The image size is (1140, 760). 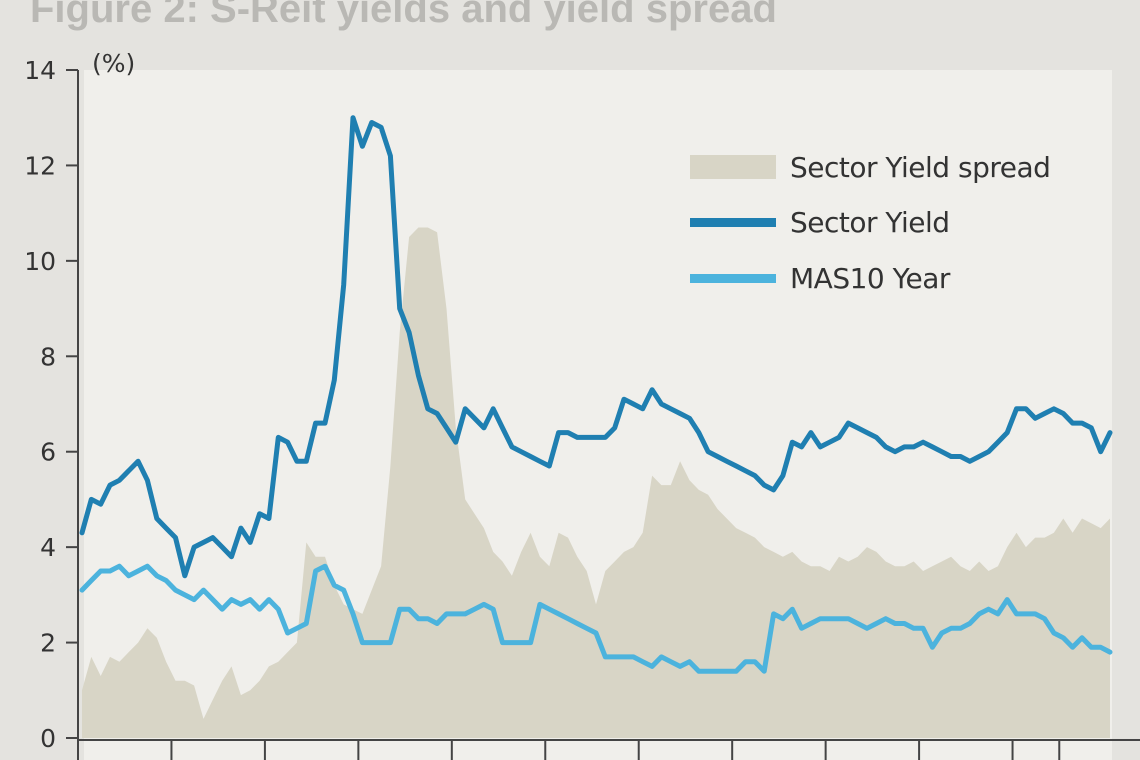 What do you see at coordinates (48, 643) in the screenshot?
I see `y-tick-label: 2` at bounding box center [48, 643].